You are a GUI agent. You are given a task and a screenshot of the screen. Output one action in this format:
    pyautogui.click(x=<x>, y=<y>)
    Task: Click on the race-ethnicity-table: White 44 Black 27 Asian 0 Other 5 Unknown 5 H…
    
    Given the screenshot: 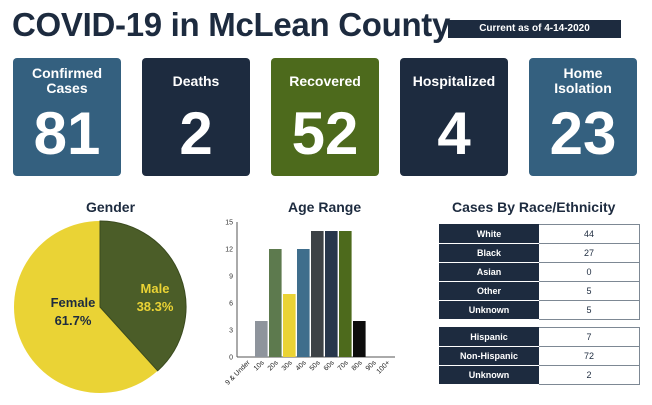 What is the action you would take?
    pyautogui.click(x=539, y=304)
    